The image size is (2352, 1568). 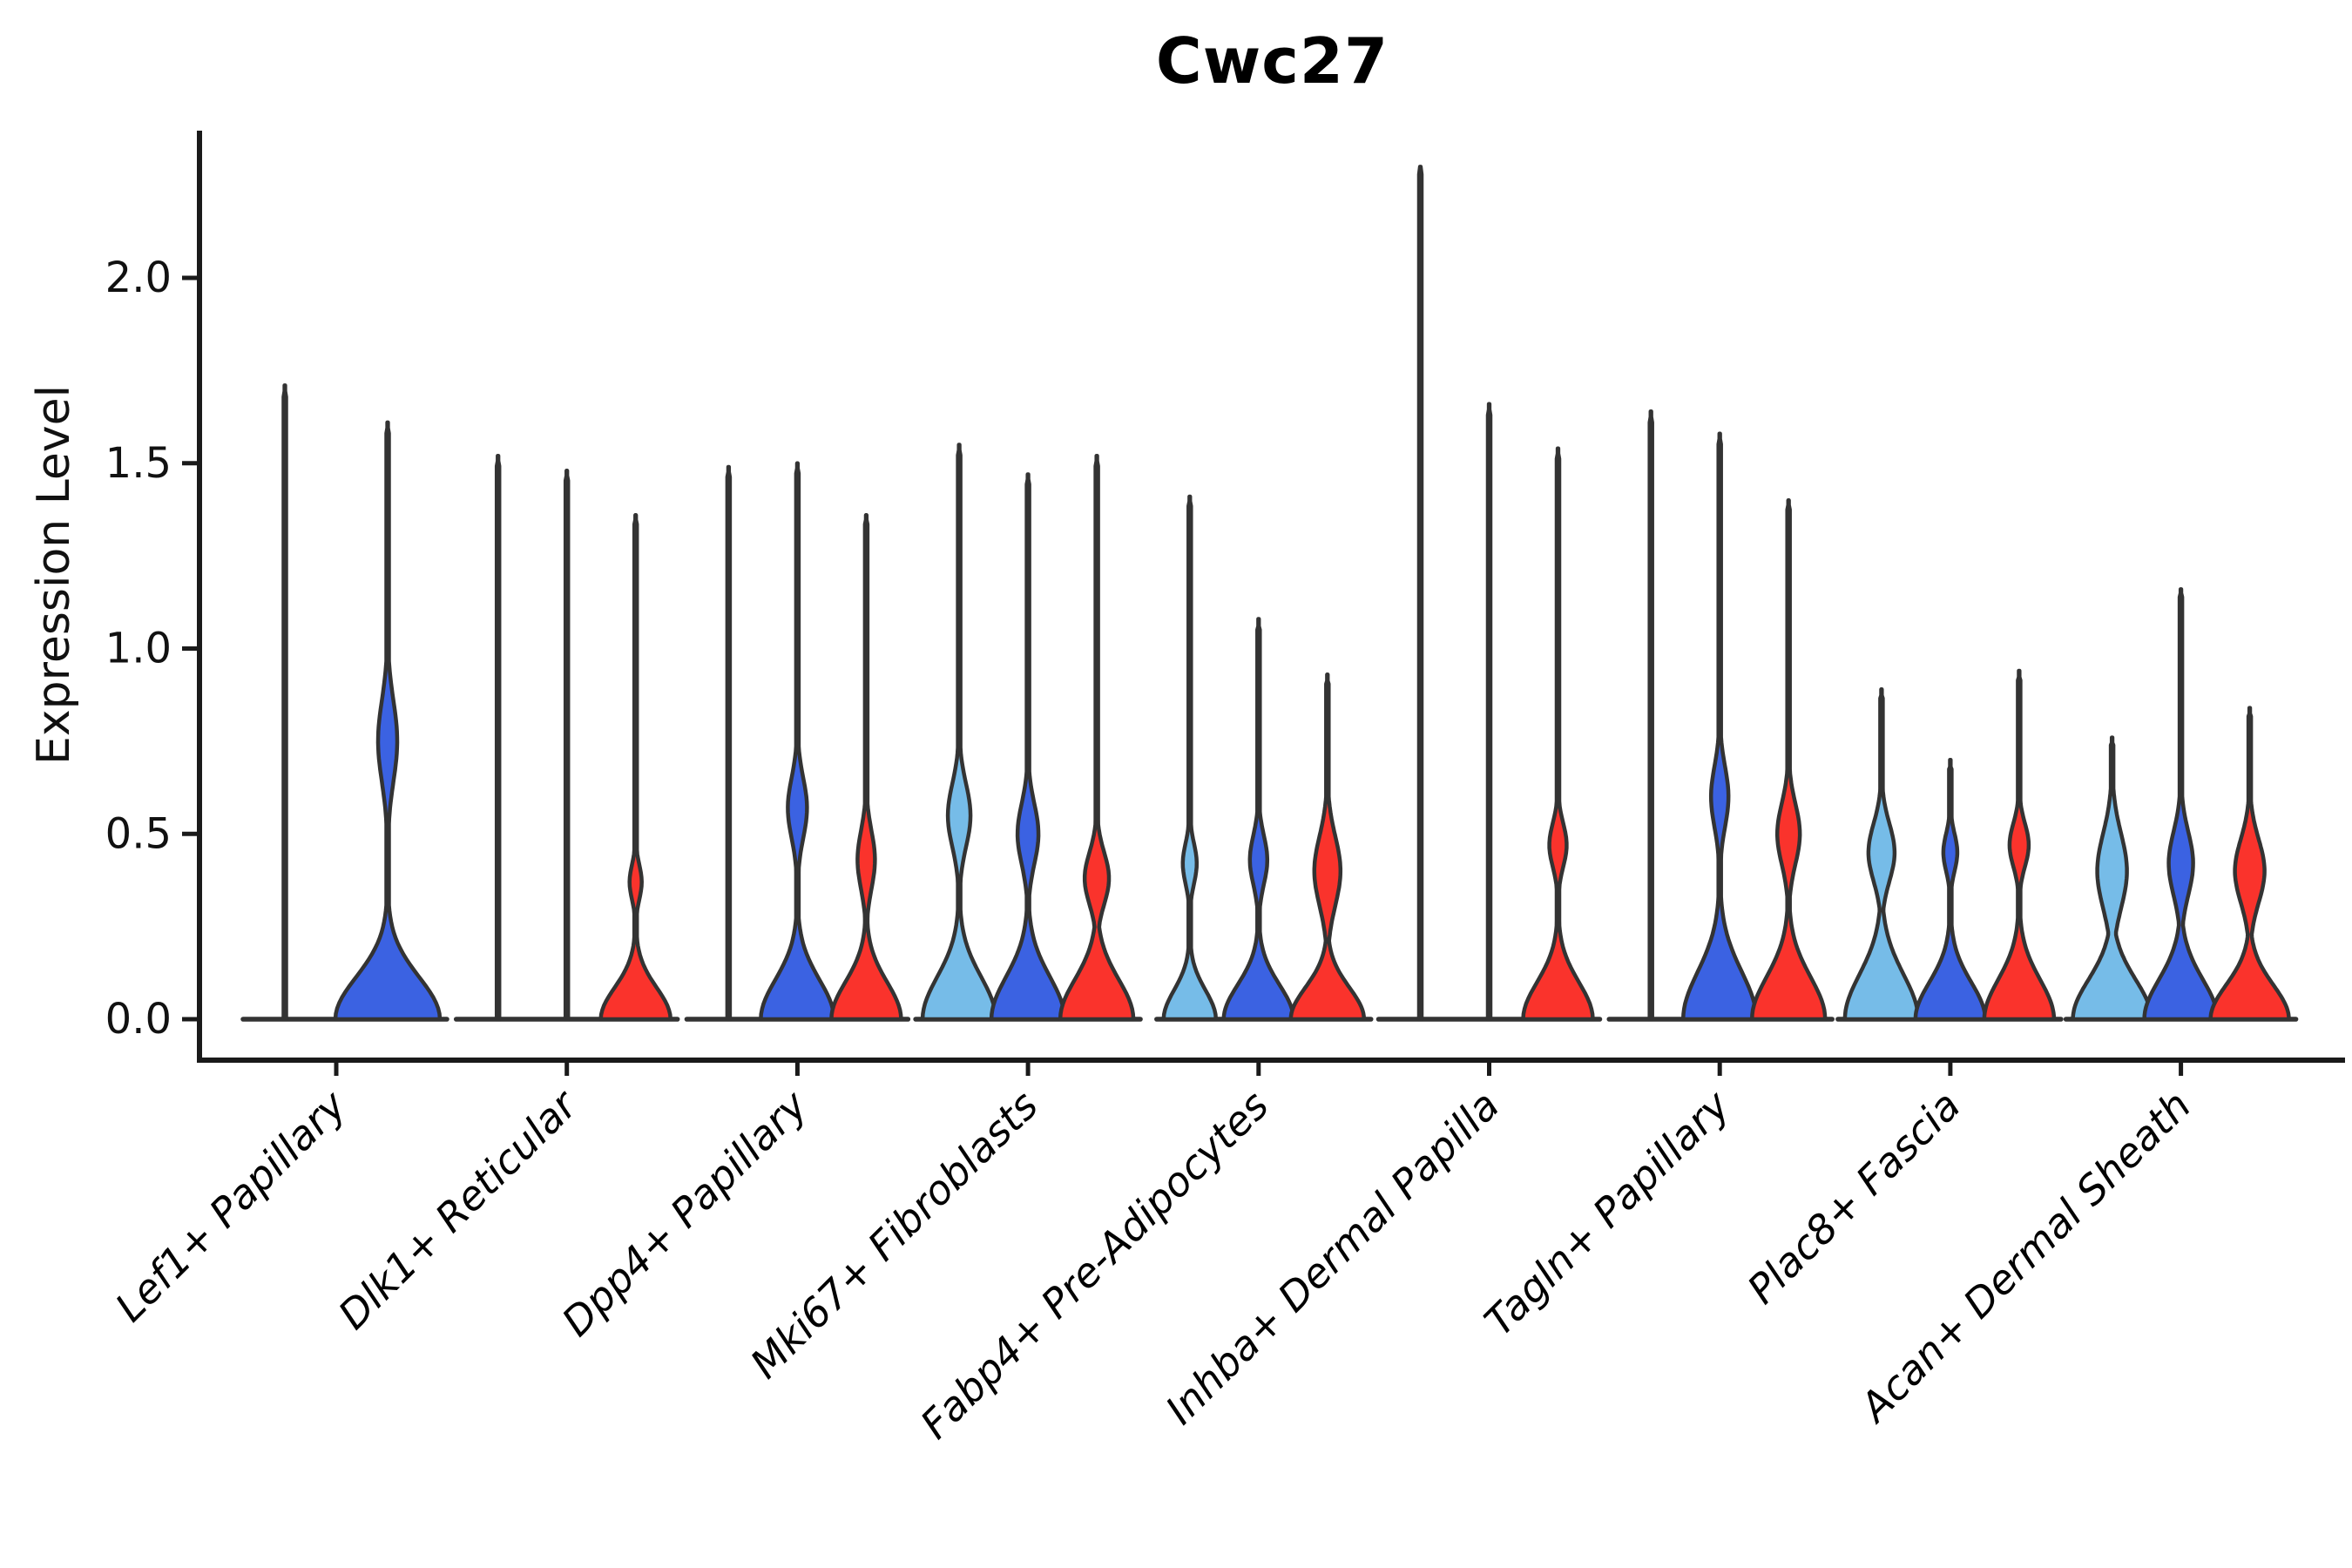 What do you see at coordinates (230, 1205) in the screenshot?
I see `x-tick-label: Lef1+ Papillary` at bounding box center [230, 1205].